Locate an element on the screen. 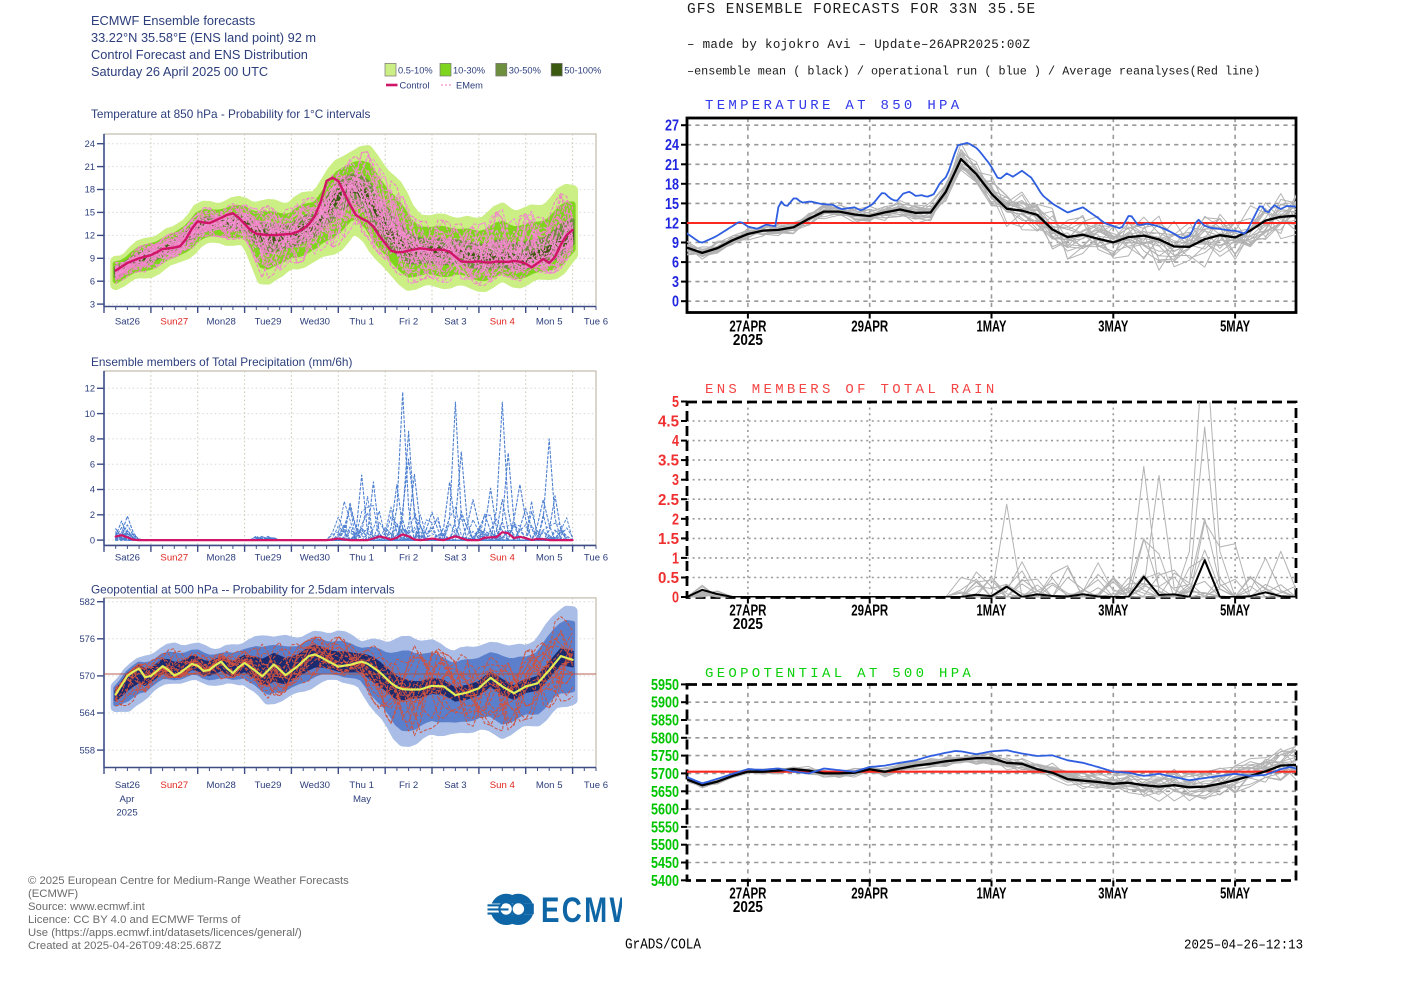 The width and height of the screenshot is (1420, 985). svg-text: 27 is located at coordinates (672, 126).